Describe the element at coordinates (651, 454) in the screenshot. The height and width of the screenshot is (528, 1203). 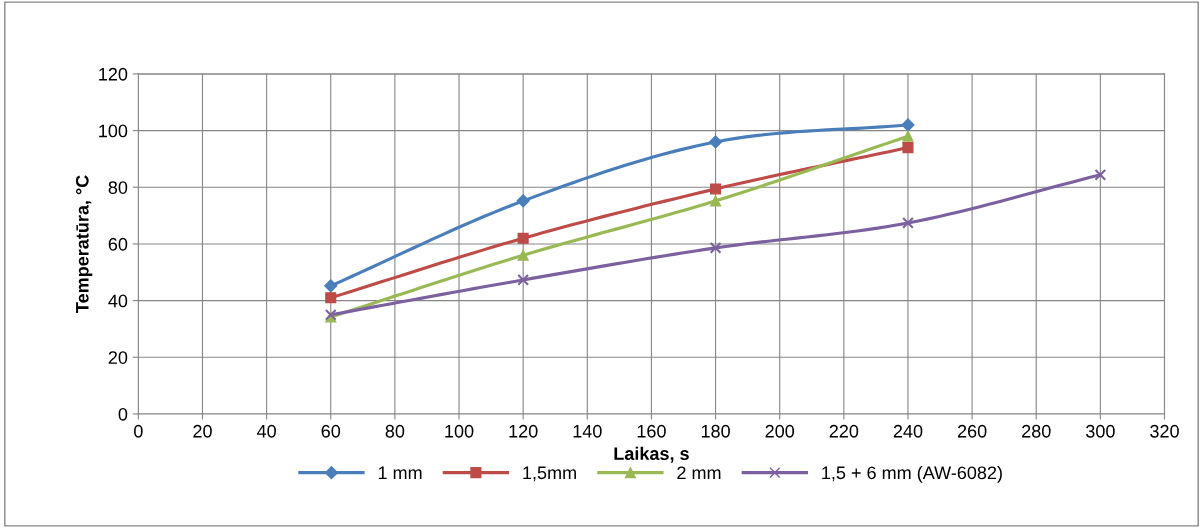
I see `x-axis-title: Laikas, s` at that location.